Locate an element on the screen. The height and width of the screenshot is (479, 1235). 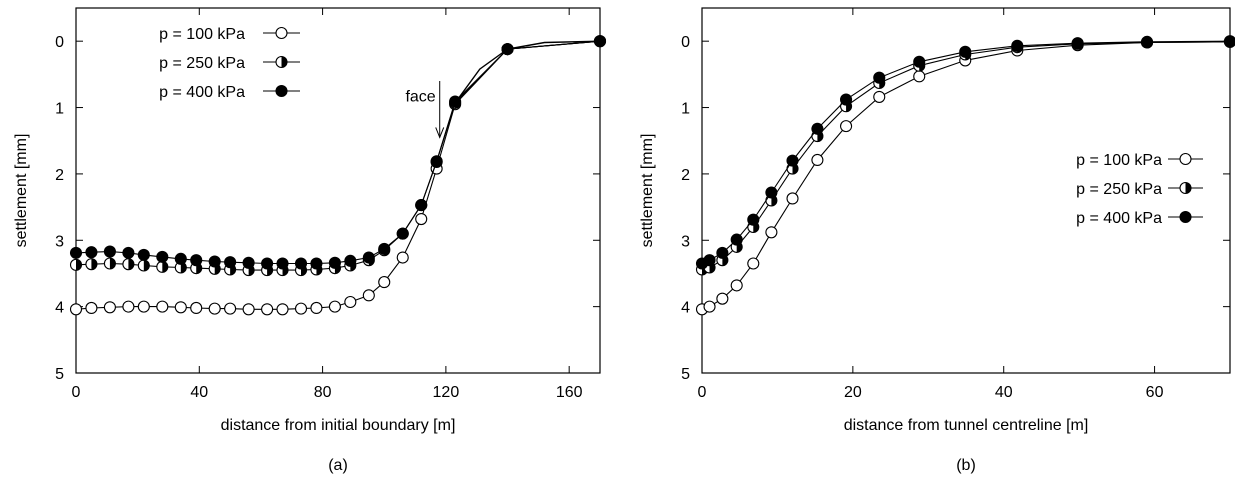
x-tick-label: 160 is located at coordinates (569, 392).